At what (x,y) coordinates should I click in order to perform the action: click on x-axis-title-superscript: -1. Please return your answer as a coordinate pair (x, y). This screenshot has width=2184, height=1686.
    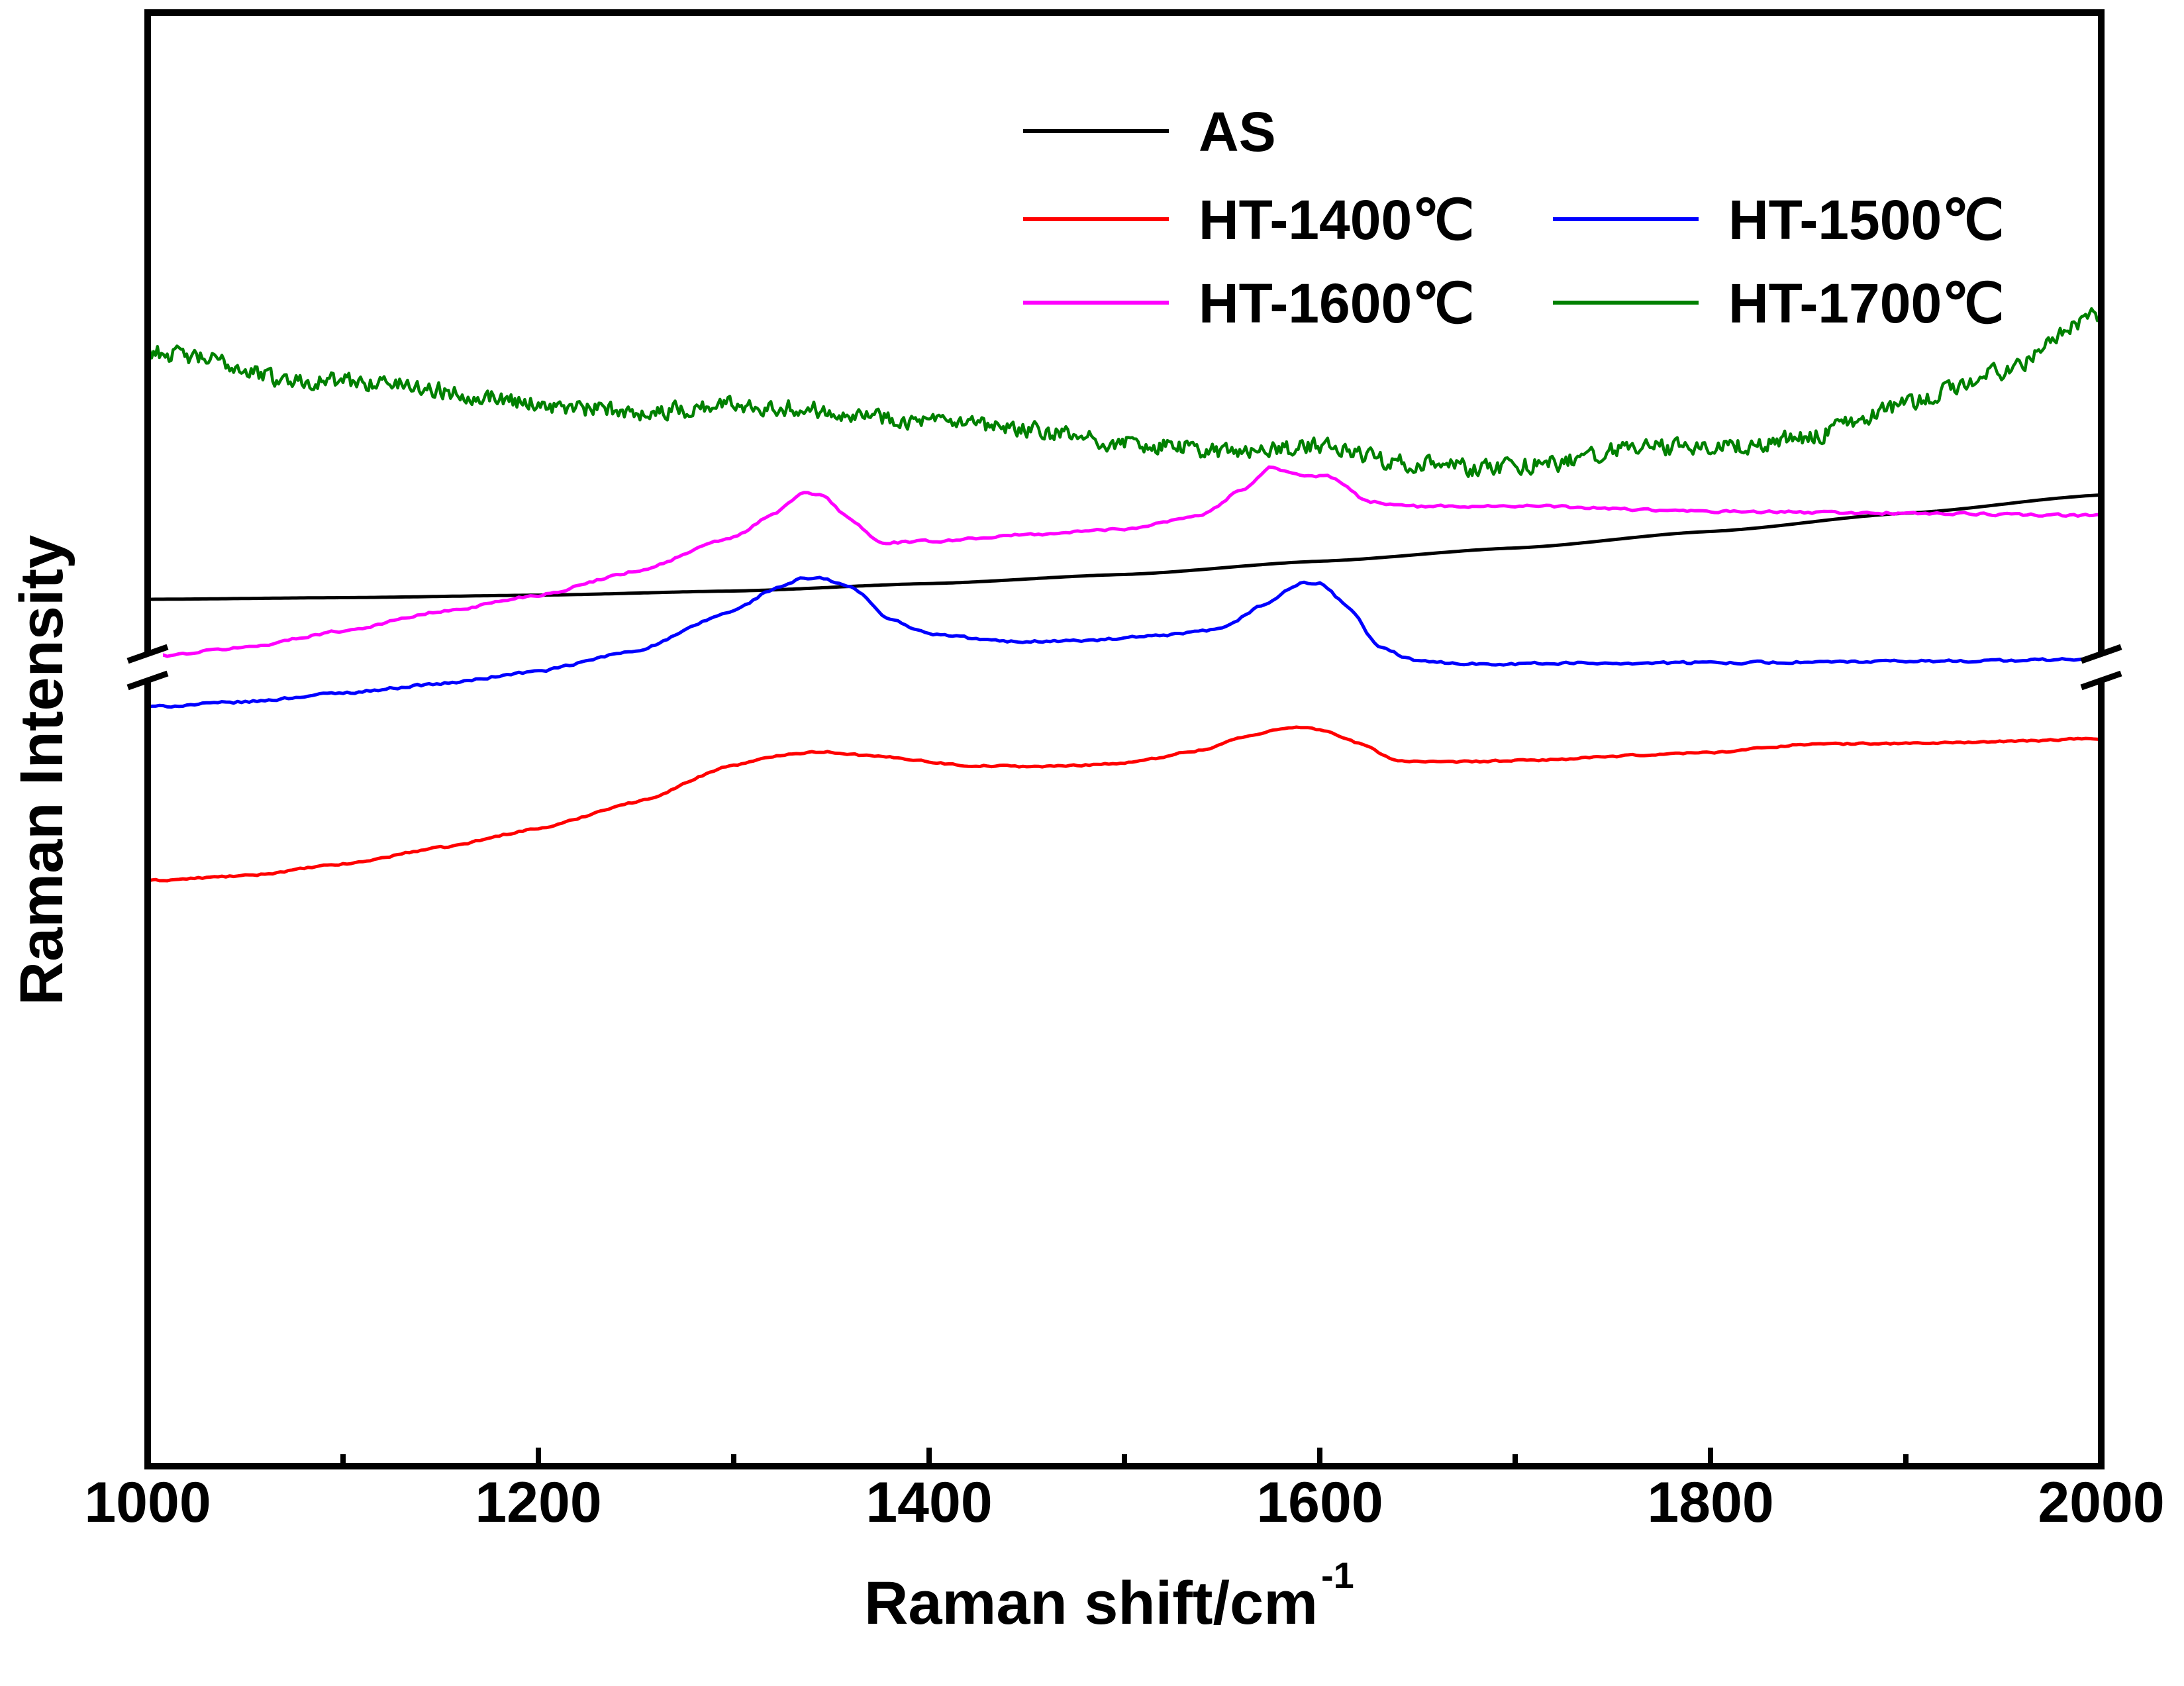
    Looking at the image, I should click on (1337, 1575).